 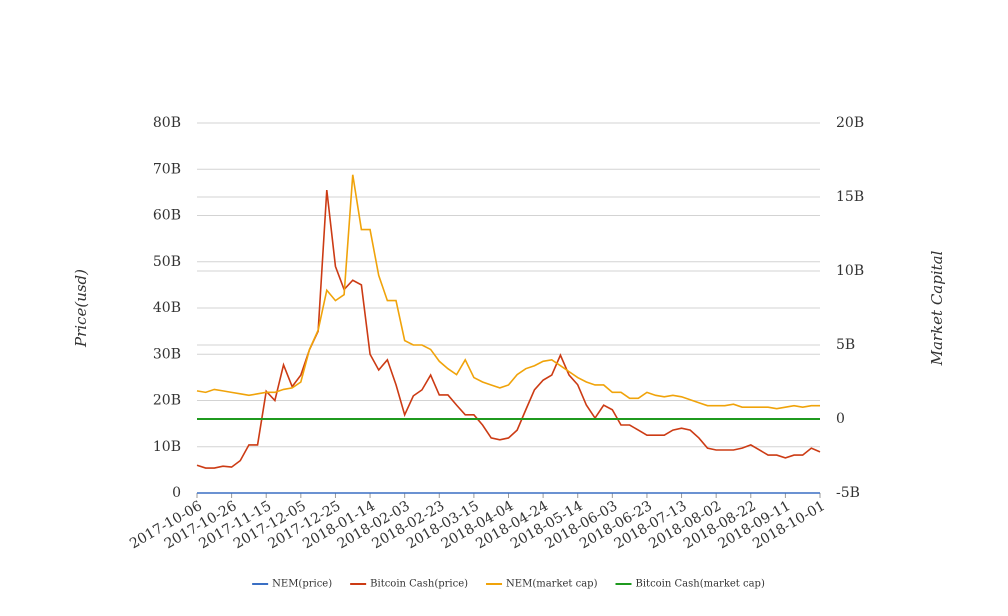 What do you see at coordinates (419, 584) in the screenshot?
I see `legend-label: Bitcoin Cash(price)` at bounding box center [419, 584].